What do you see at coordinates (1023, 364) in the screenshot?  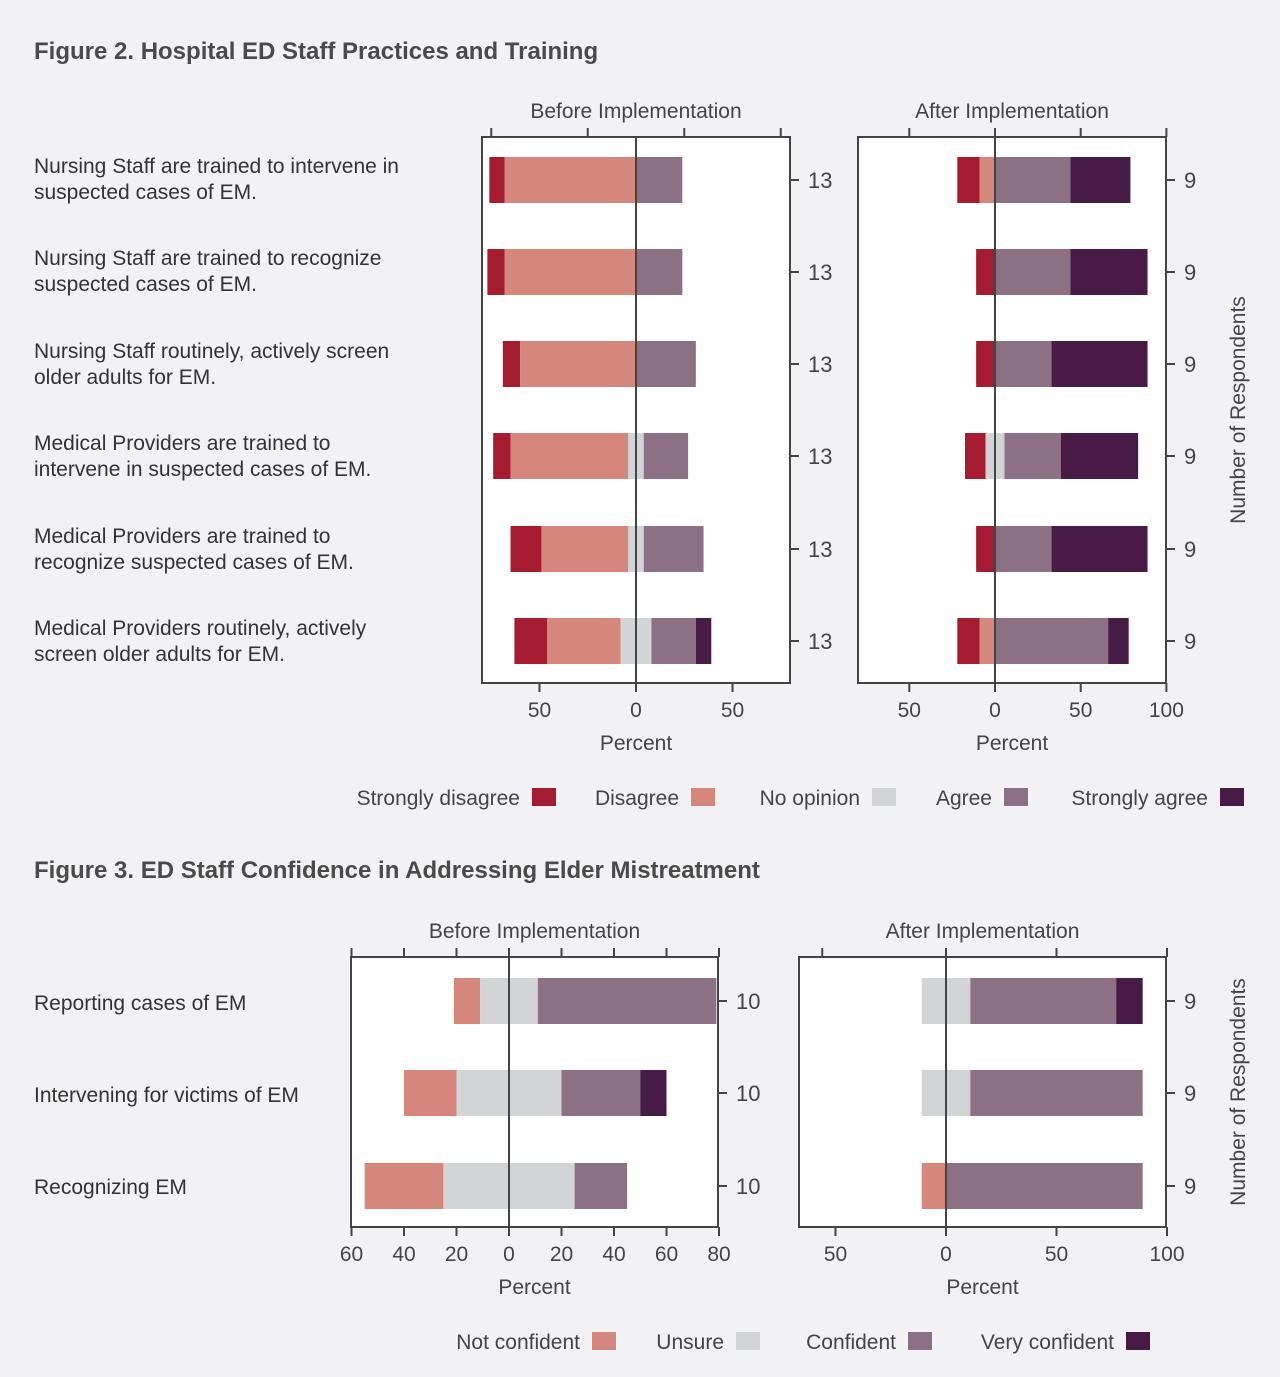 I see `figure2-after-bar-3-agree` at bounding box center [1023, 364].